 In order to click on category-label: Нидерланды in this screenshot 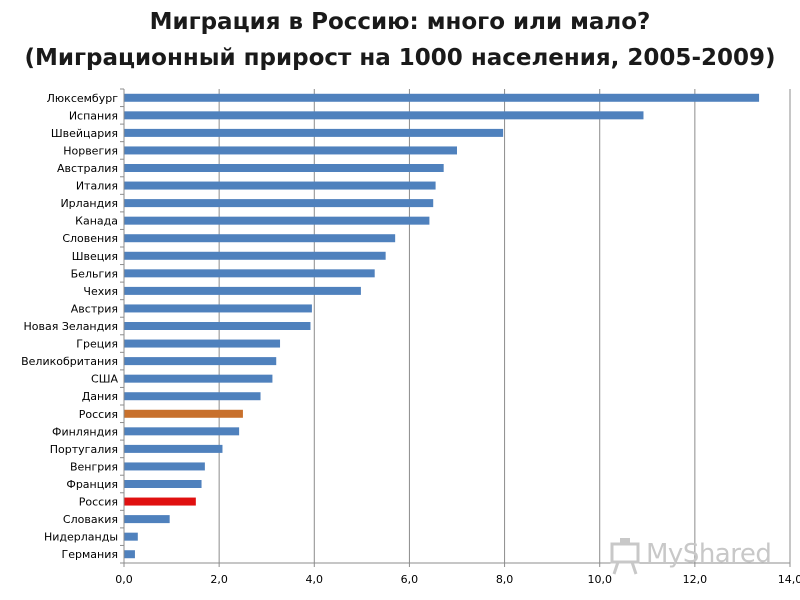, I will do `click(81, 537)`.